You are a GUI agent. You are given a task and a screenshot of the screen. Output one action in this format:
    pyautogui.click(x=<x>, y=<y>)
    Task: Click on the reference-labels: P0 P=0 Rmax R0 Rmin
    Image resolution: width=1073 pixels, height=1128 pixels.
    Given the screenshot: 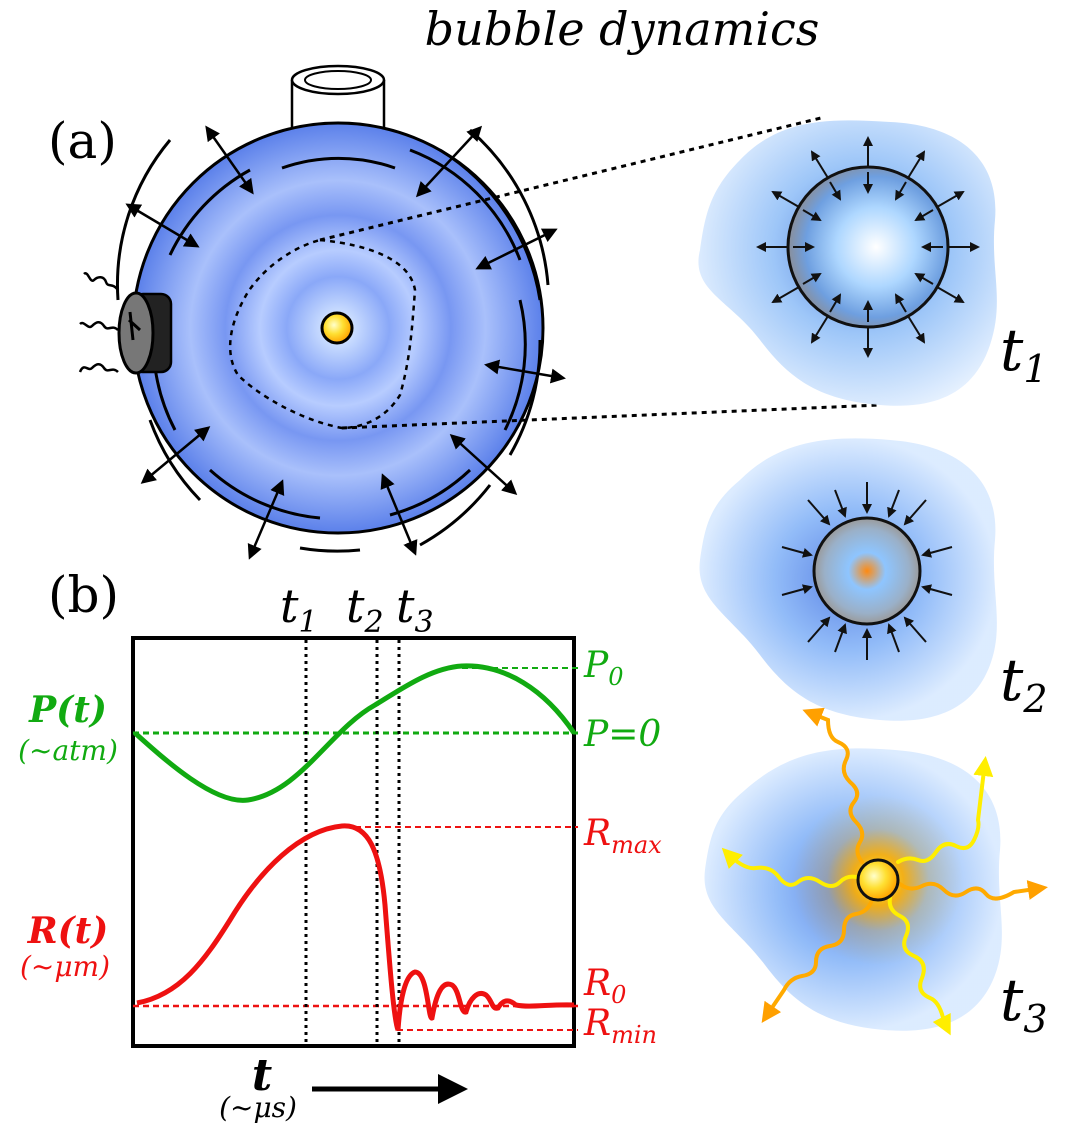 What is the action you would take?
    pyautogui.click(x=622, y=847)
    